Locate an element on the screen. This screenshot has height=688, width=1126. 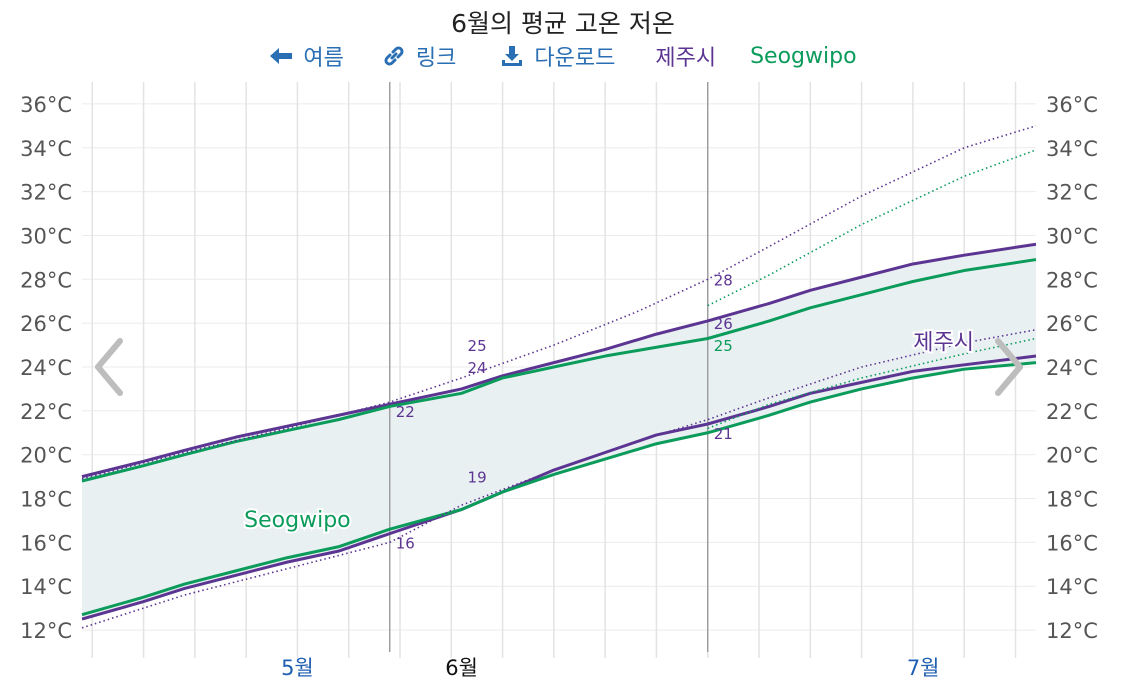
y-tick-label-right: 24°C is located at coordinates (1072, 368).